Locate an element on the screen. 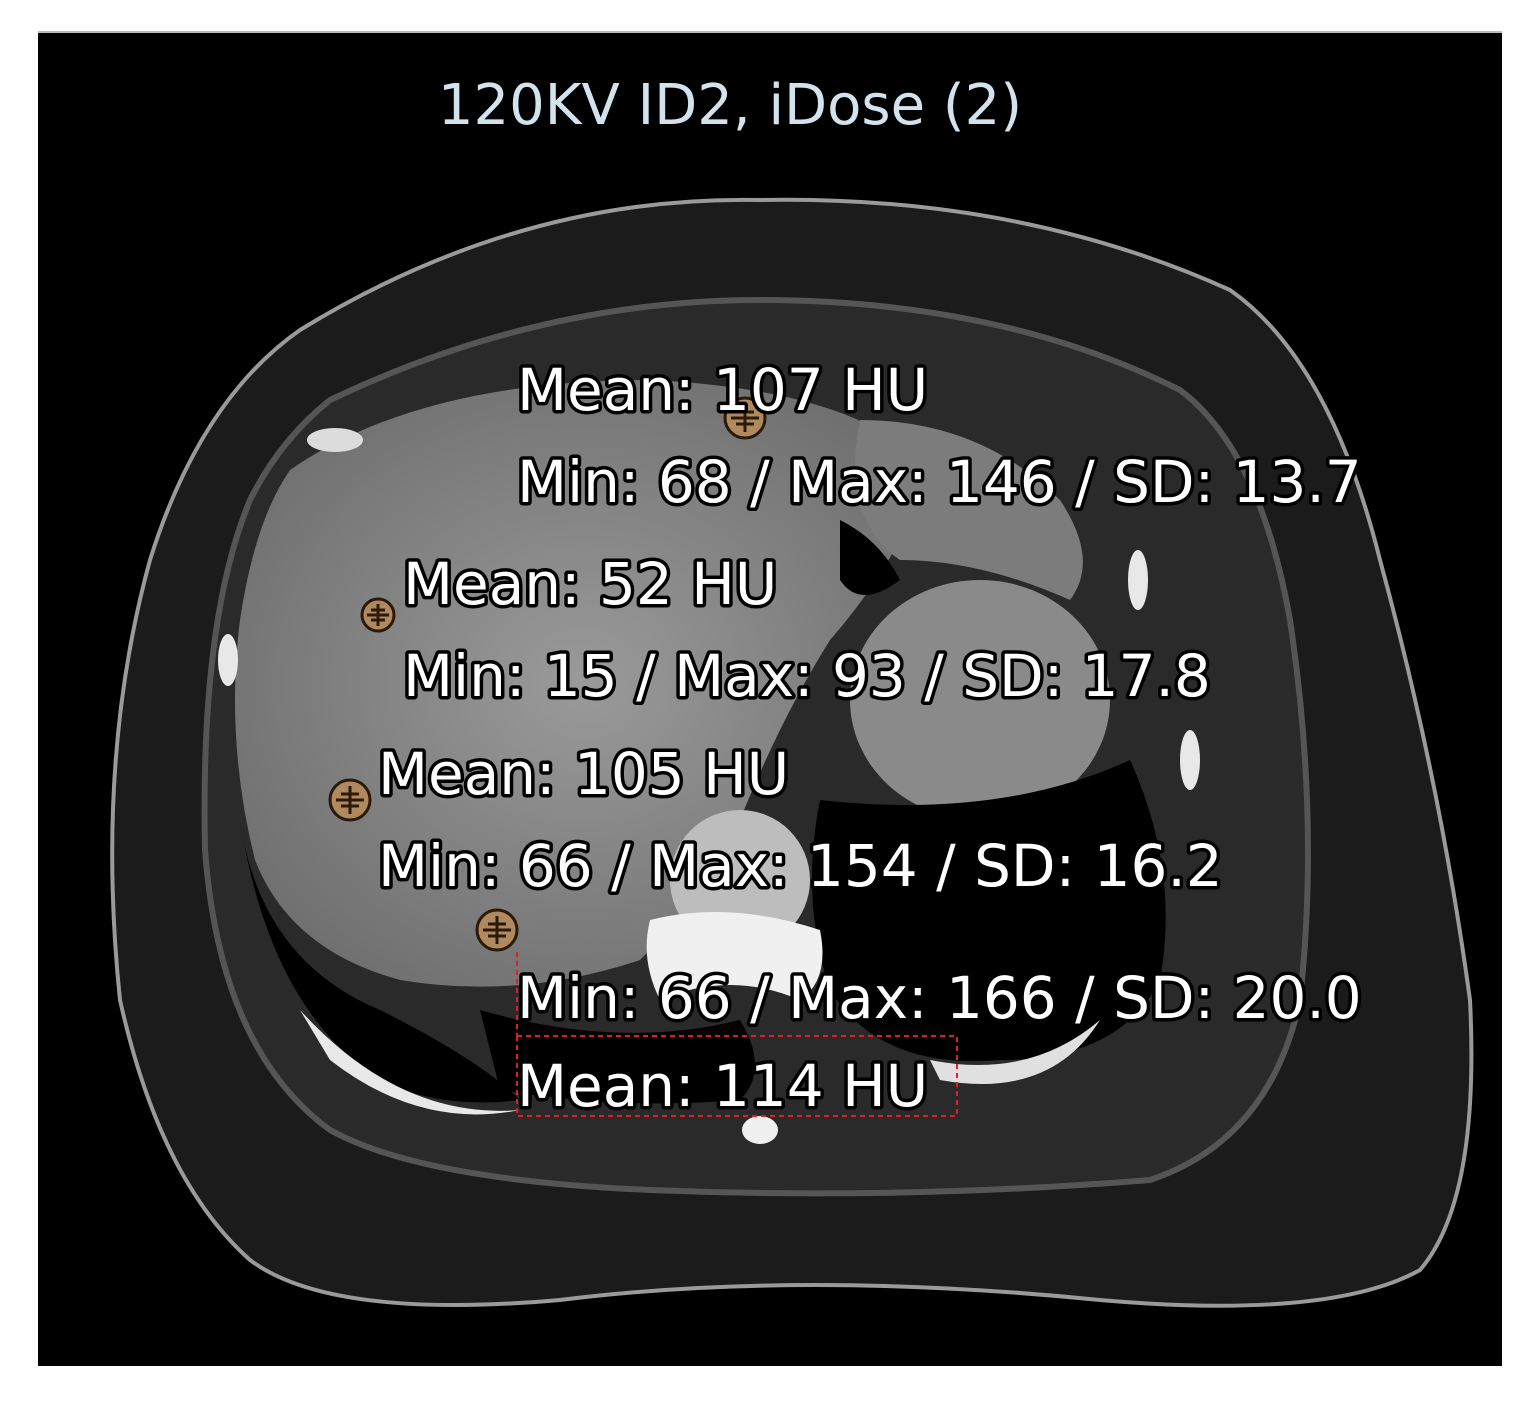 The width and height of the screenshot is (1532, 1406). roi-mean: Mean: 114 HU is located at coordinates (722, 1086).